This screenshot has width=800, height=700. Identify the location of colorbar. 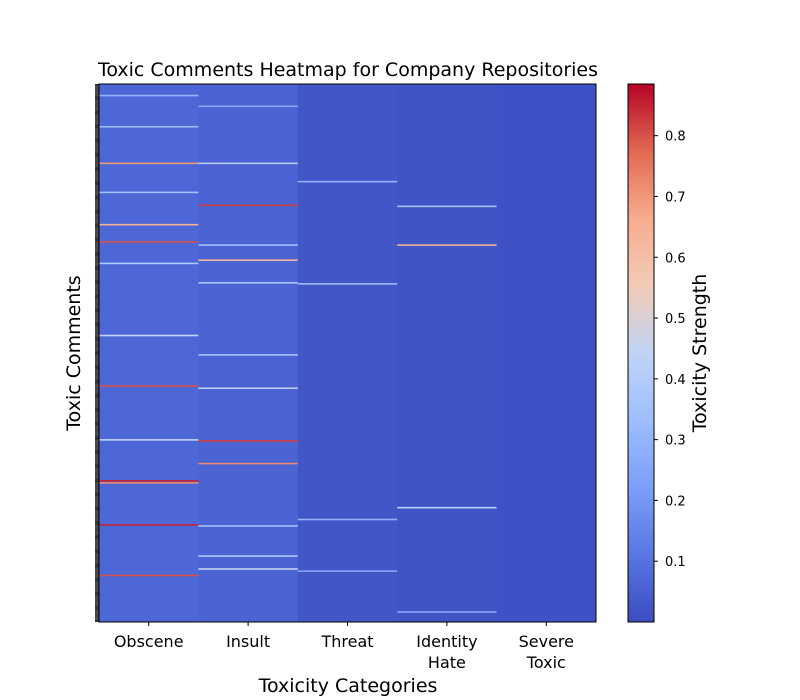
(641, 353).